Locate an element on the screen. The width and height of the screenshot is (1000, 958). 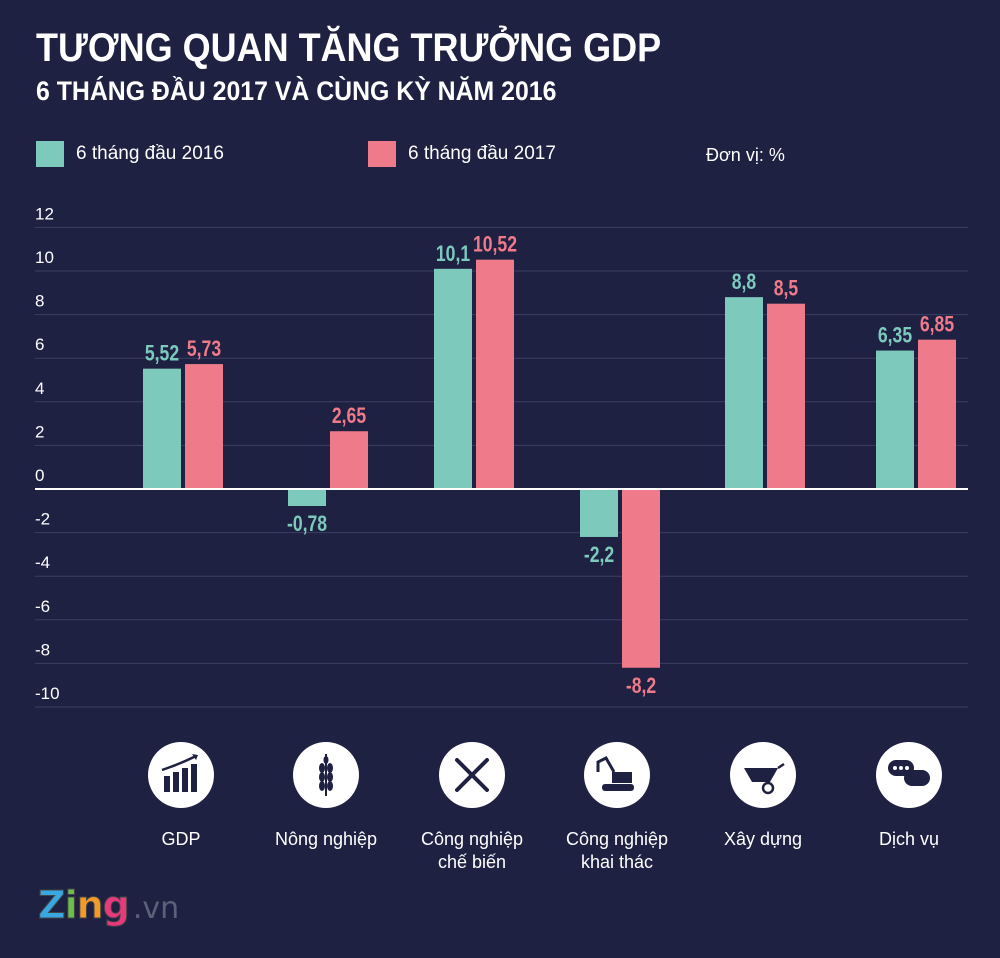
chart-subtitle: 6 THÁNG ĐẦU 2017 VÀ CÙNG KỲ NĂM 2016 is located at coordinates (296, 91).